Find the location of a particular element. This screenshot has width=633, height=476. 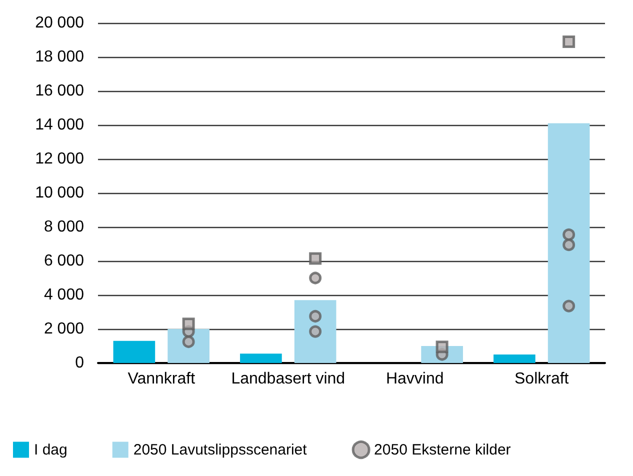

y-tick-label: 4 000 is located at coordinates (64, 295).